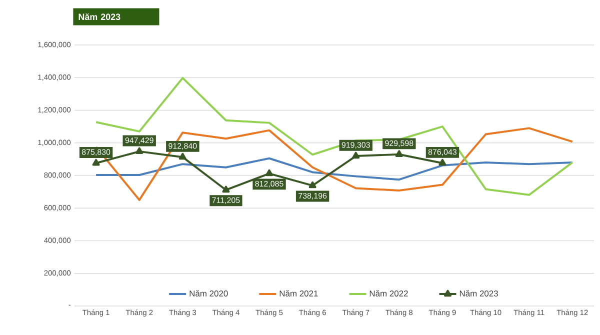 The width and height of the screenshot is (600, 335). I want to click on legend-label: Năm 2022, so click(389, 293).